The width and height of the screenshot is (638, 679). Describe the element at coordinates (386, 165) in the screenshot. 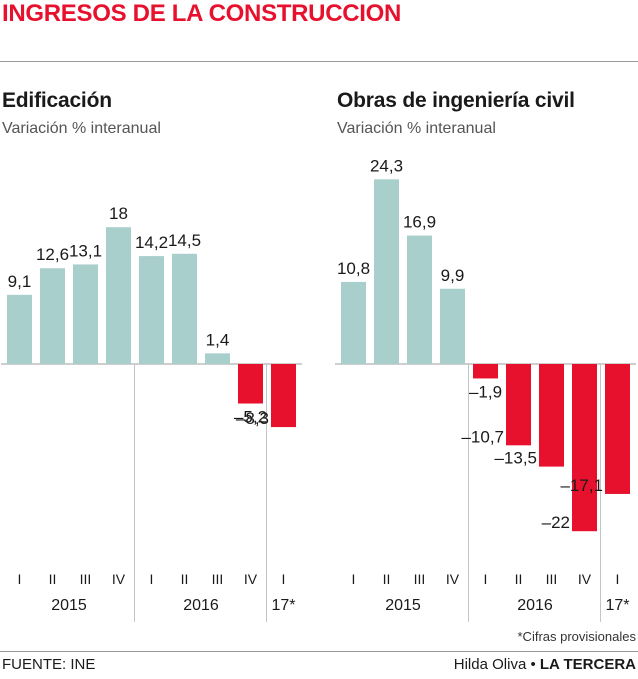

I see `data-label: 24,3` at that location.